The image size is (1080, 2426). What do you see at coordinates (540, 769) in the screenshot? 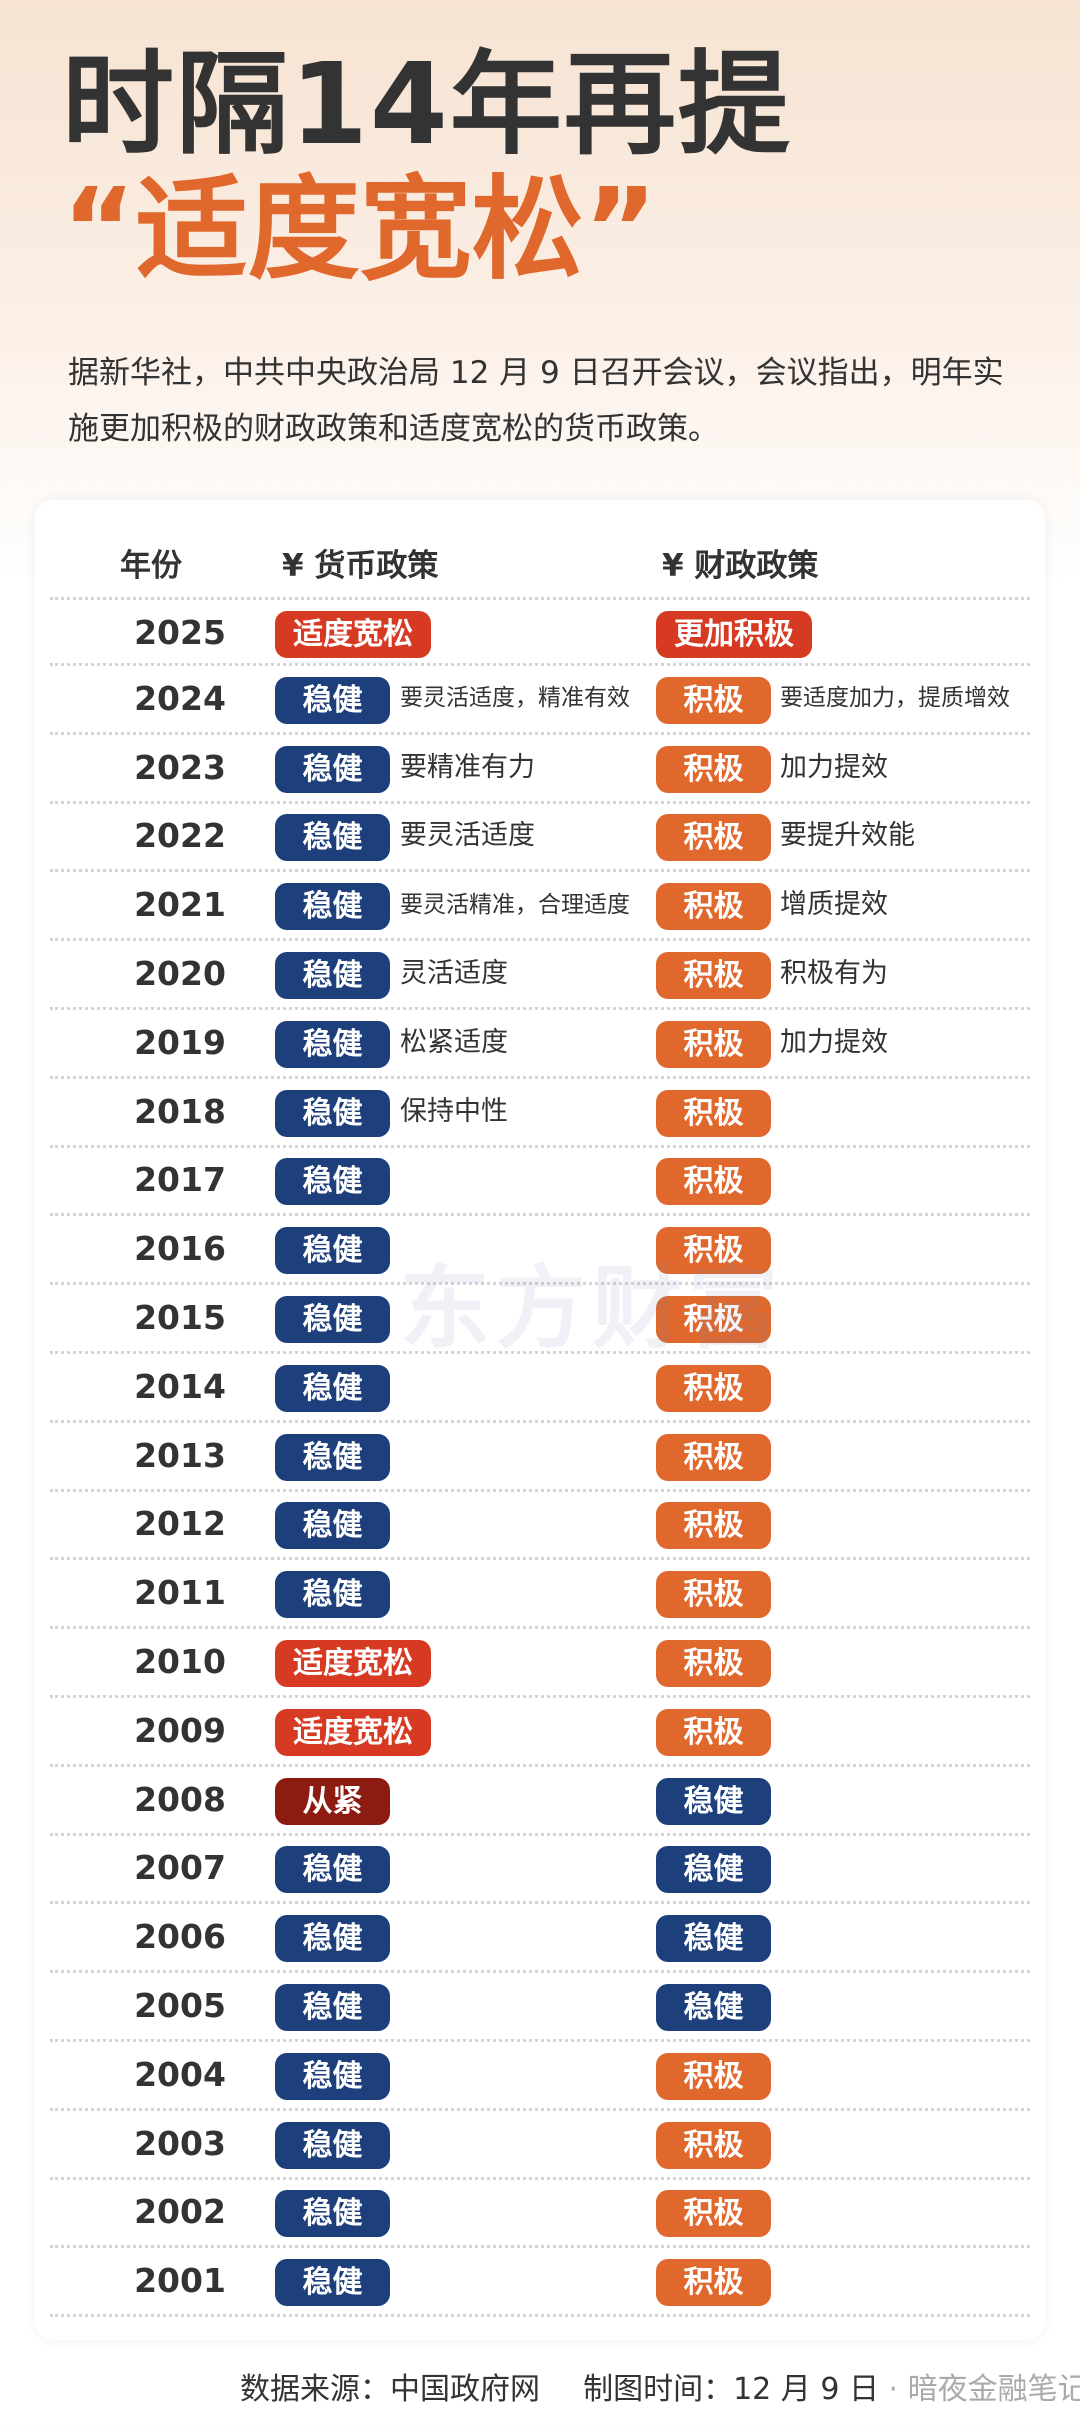
I see `table-row: 2023 稳健 要精准有力 积极 加力提效` at bounding box center [540, 769].